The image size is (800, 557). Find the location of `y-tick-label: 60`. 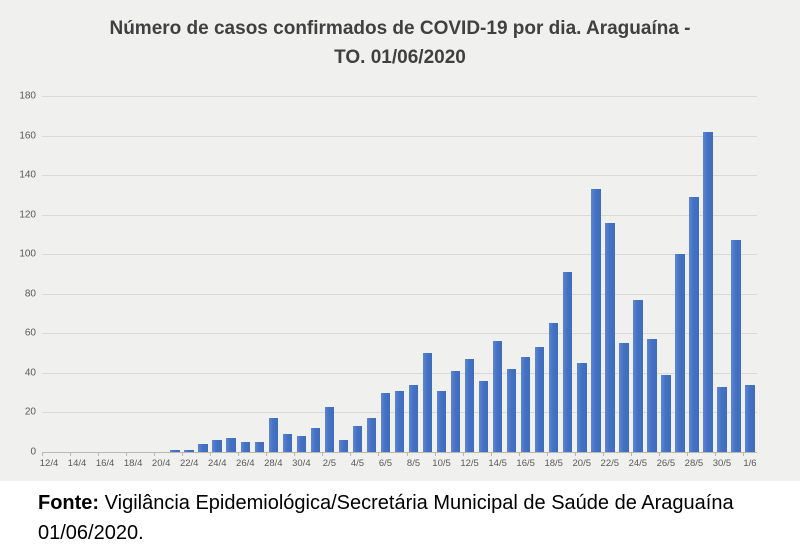

y-tick-label: 60 is located at coordinates (30, 333).